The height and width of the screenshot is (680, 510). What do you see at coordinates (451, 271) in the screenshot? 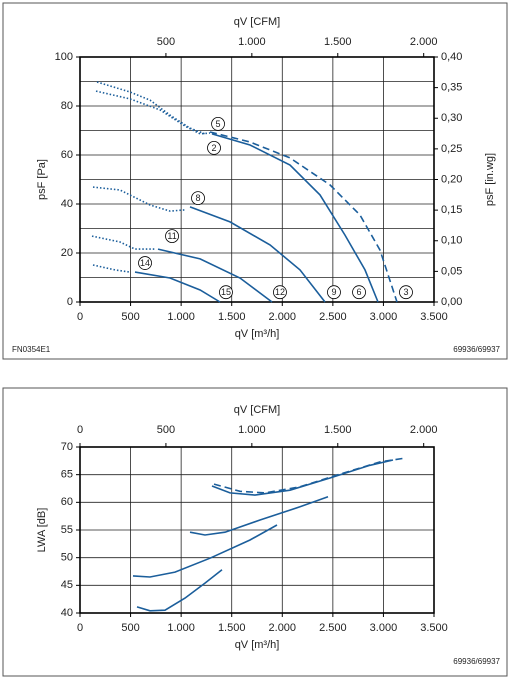
I see `y2-tick-label: 0,05` at bounding box center [451, 271].